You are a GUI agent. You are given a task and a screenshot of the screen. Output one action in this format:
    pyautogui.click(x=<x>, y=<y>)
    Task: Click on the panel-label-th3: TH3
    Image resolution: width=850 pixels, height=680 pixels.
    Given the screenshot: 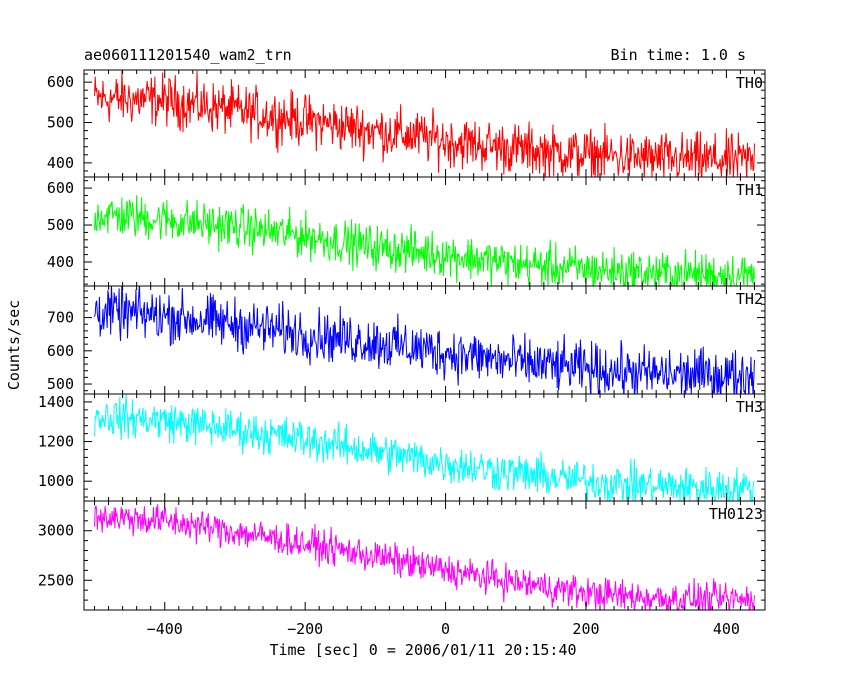 What is the action you would take?
    pyautogui.click(x=749, y=407)
    